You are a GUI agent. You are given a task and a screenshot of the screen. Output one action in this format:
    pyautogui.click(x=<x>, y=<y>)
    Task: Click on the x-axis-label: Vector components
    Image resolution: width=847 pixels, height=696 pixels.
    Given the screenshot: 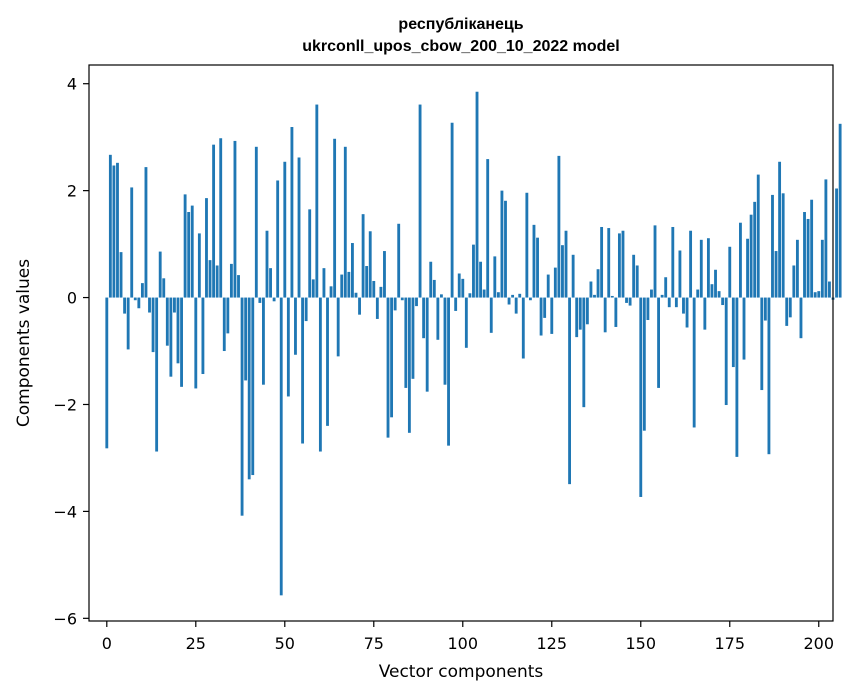 What is the action you would take?
    pyautogui.click(x=461, y=672)
    